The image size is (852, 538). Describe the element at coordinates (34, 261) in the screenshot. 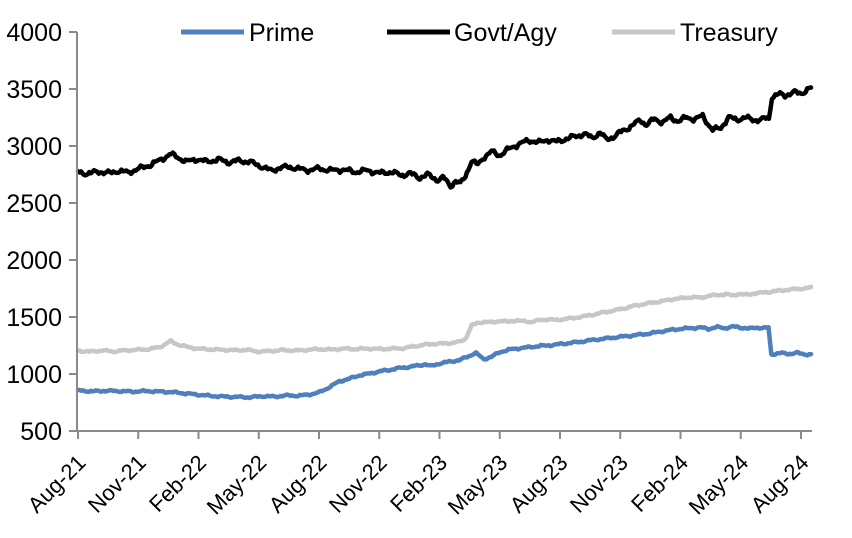

I see `y-tick-label: 2000` at that location.